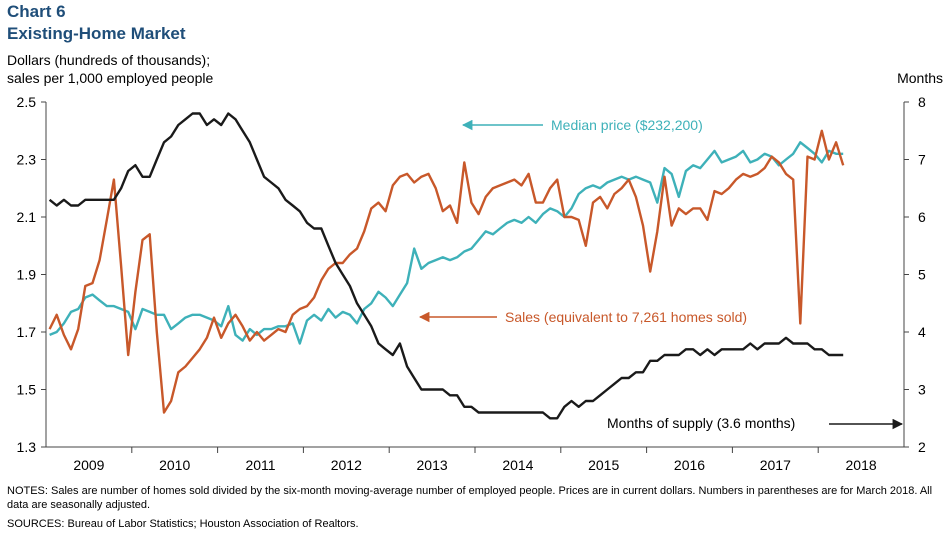 The width and height of the screenshot is (949, 541). I want to click on months-annotation: Months of supply (3.6 months), so click(701, 423).